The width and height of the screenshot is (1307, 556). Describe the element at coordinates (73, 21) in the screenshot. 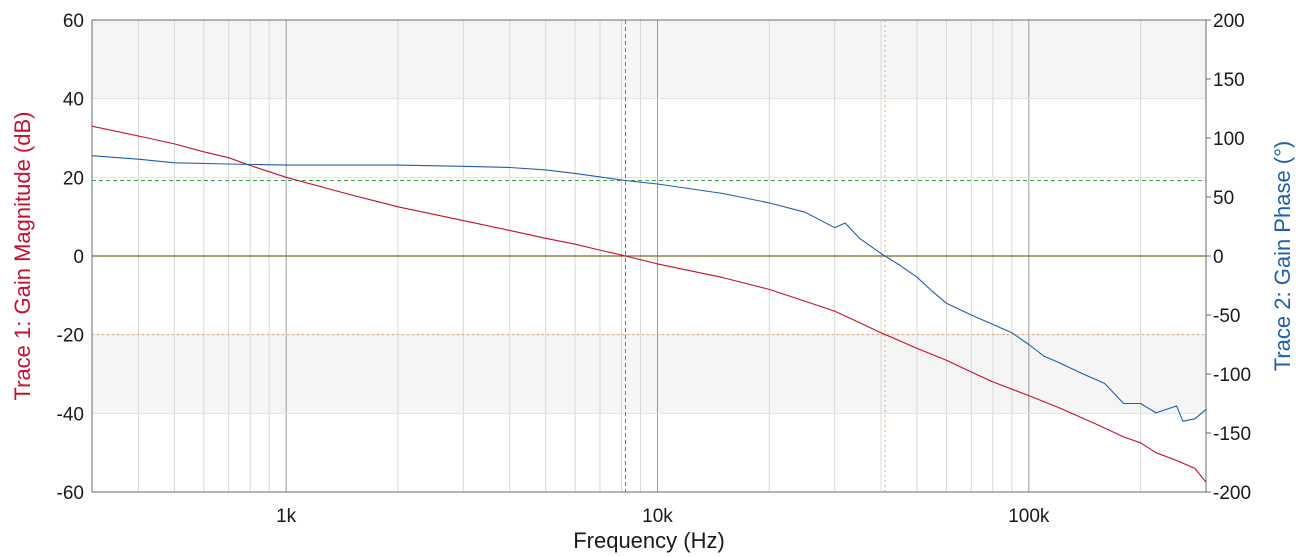

I see `y-left-tick-label: 60` at that location.